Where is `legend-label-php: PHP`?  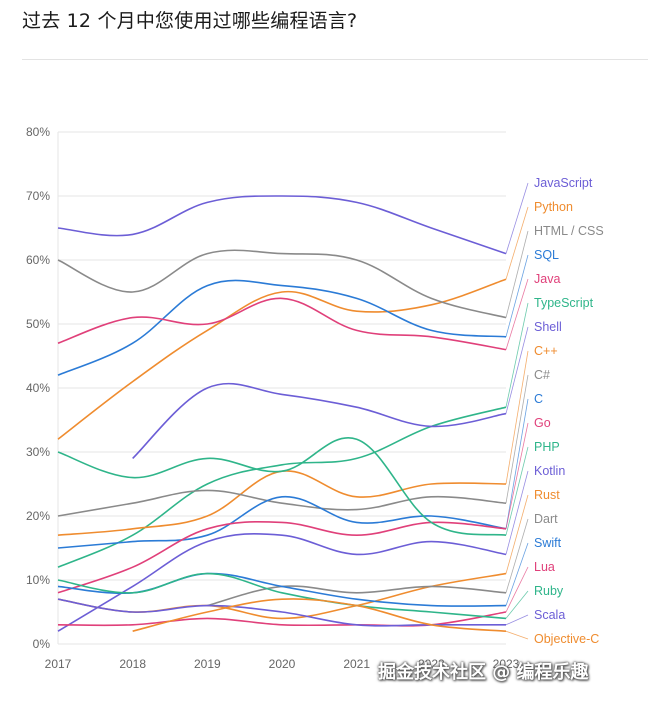 legend-label-php: PHP is located at coordinates (547, 447).